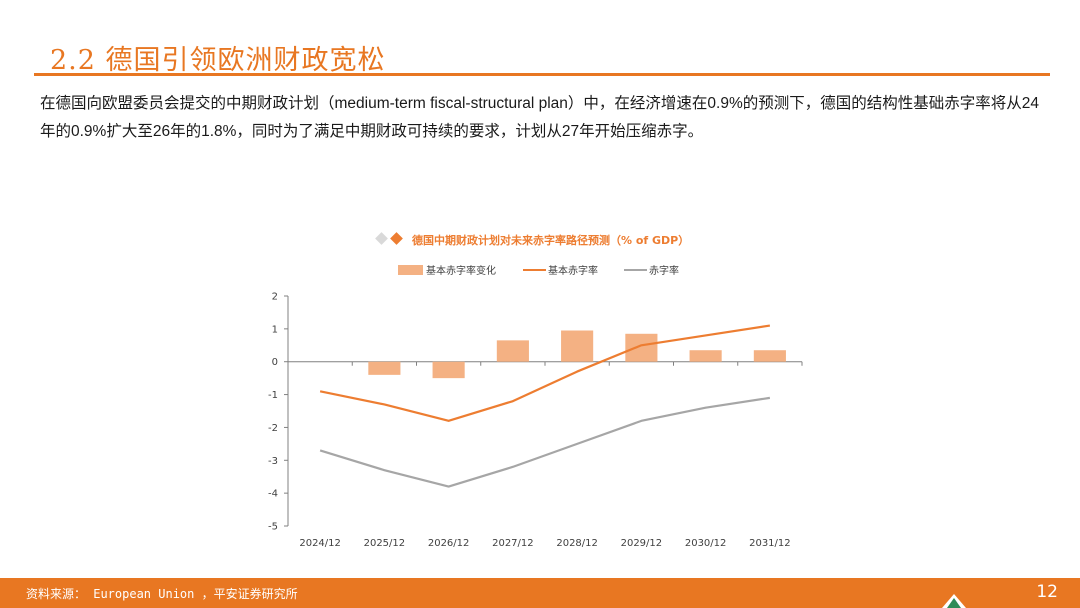  Describe the element at coordinates (573, 270) in the screenshot. I see `legend-label: 基本赤字率` at that location.